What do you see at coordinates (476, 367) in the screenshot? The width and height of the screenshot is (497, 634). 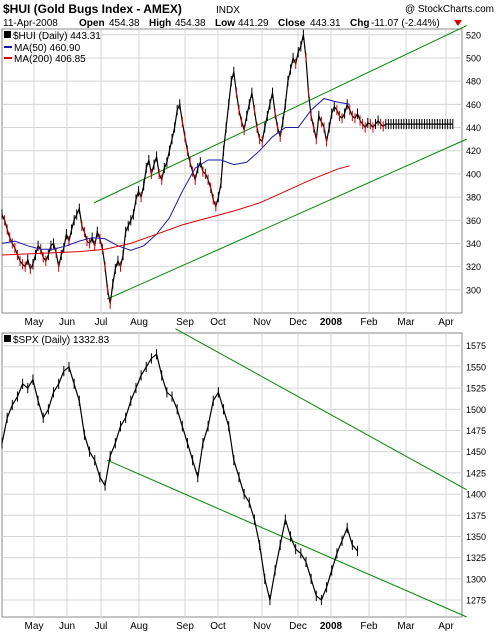 I see `y-tick-label: 1550` at bounding box center [476, 367].